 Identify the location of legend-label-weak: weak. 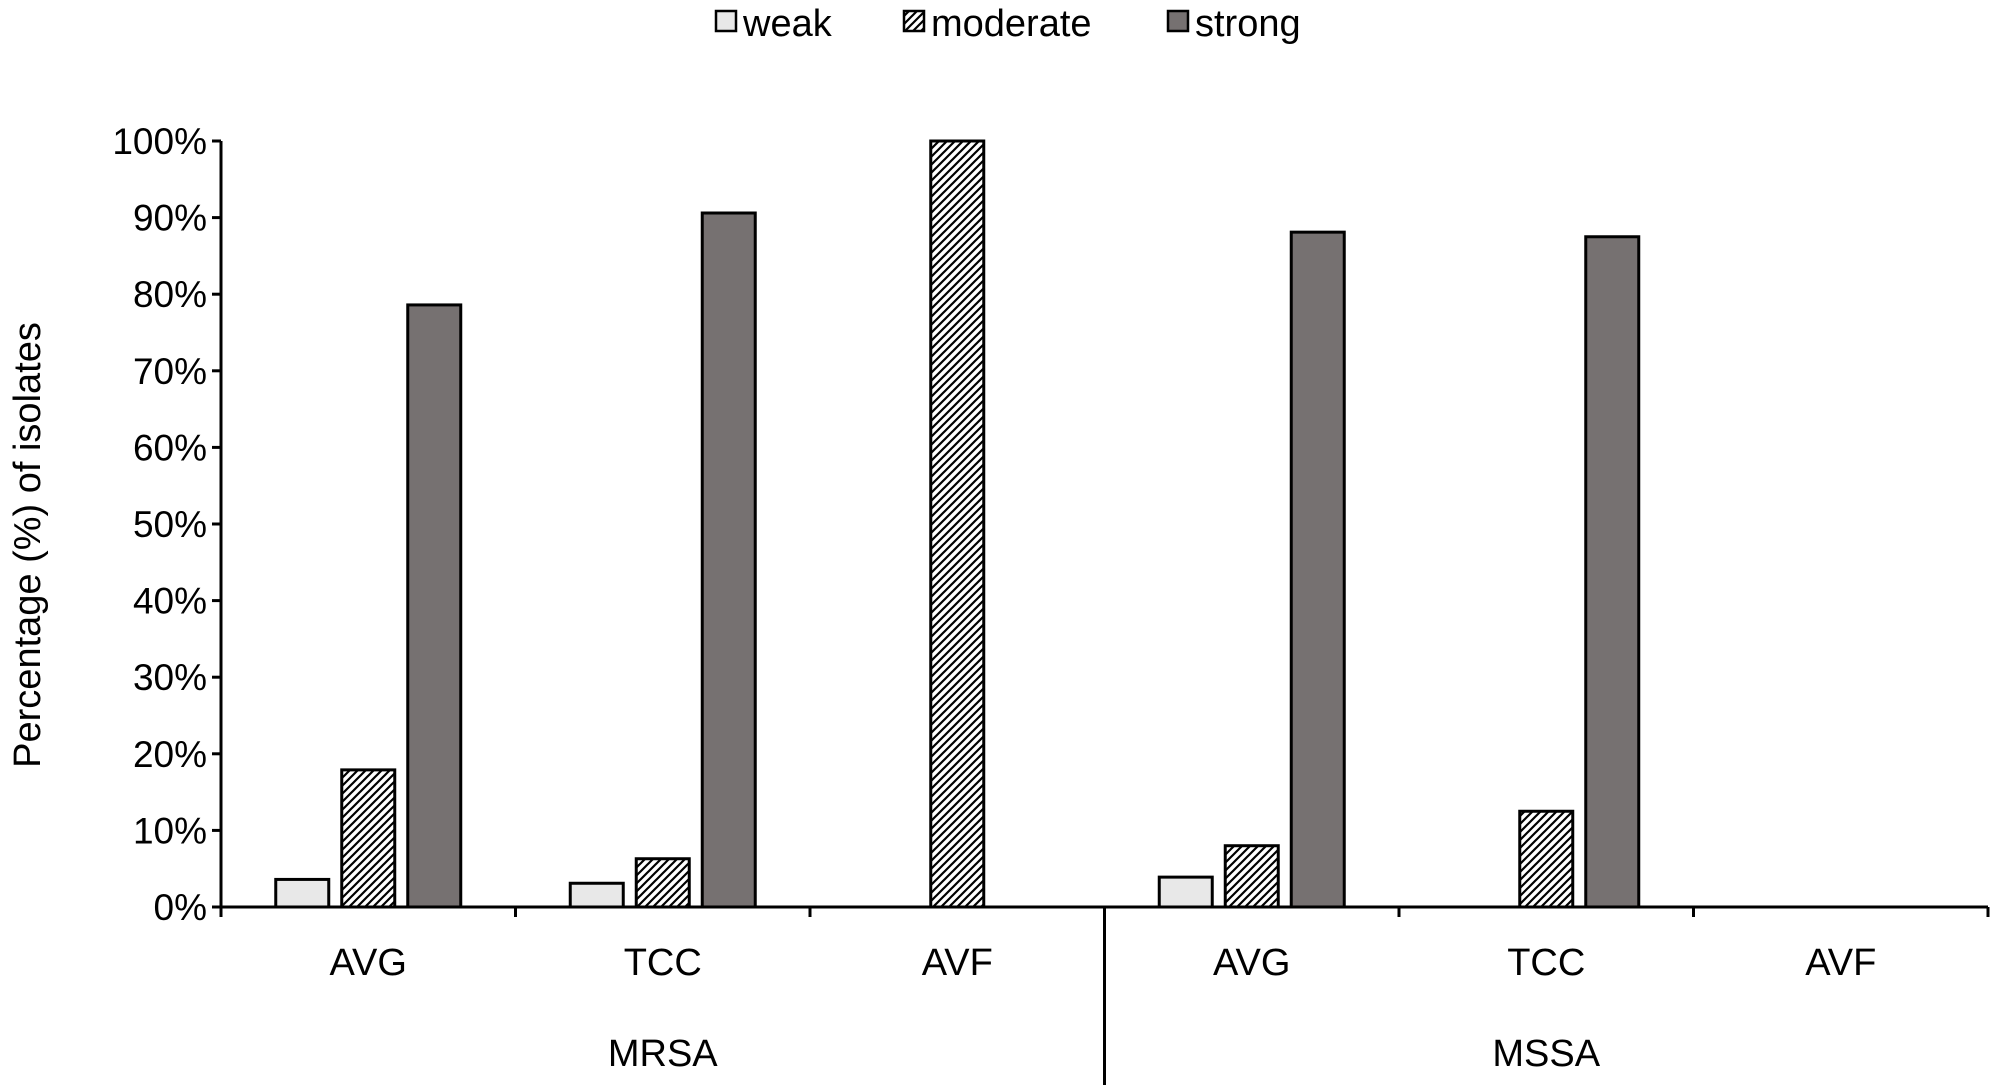
(787, 24).